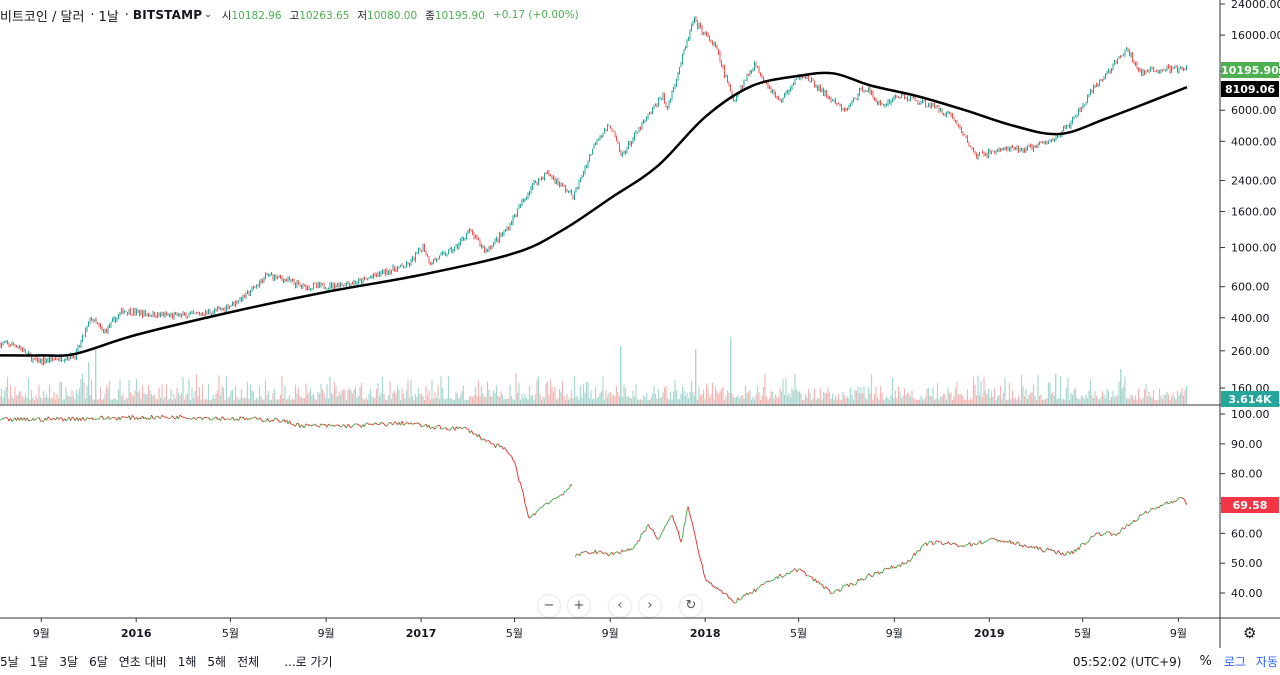 The image size is (1280, 675). Describe the element at coordinates (620, 606) in the screenshot. I see `chevron-left-icon: ‹` at that location.